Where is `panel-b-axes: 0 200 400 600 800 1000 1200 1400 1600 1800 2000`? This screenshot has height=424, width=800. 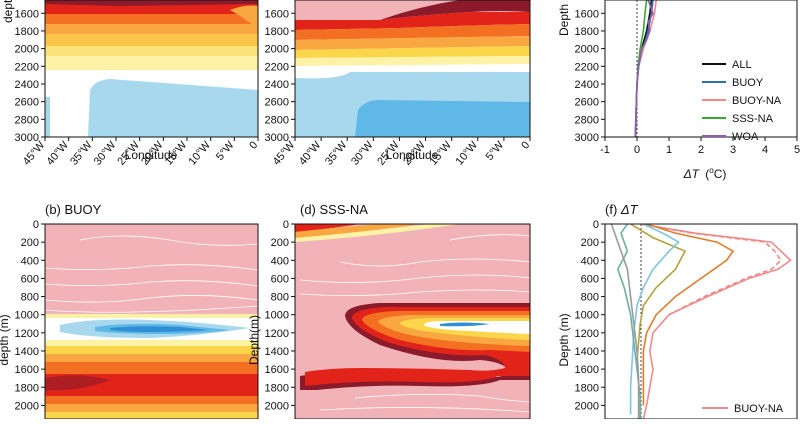 panel-b-axes: 0 200 400 600 800 1000 1200 1400 1600 1800 2000 is located at coordinates (30, 315).